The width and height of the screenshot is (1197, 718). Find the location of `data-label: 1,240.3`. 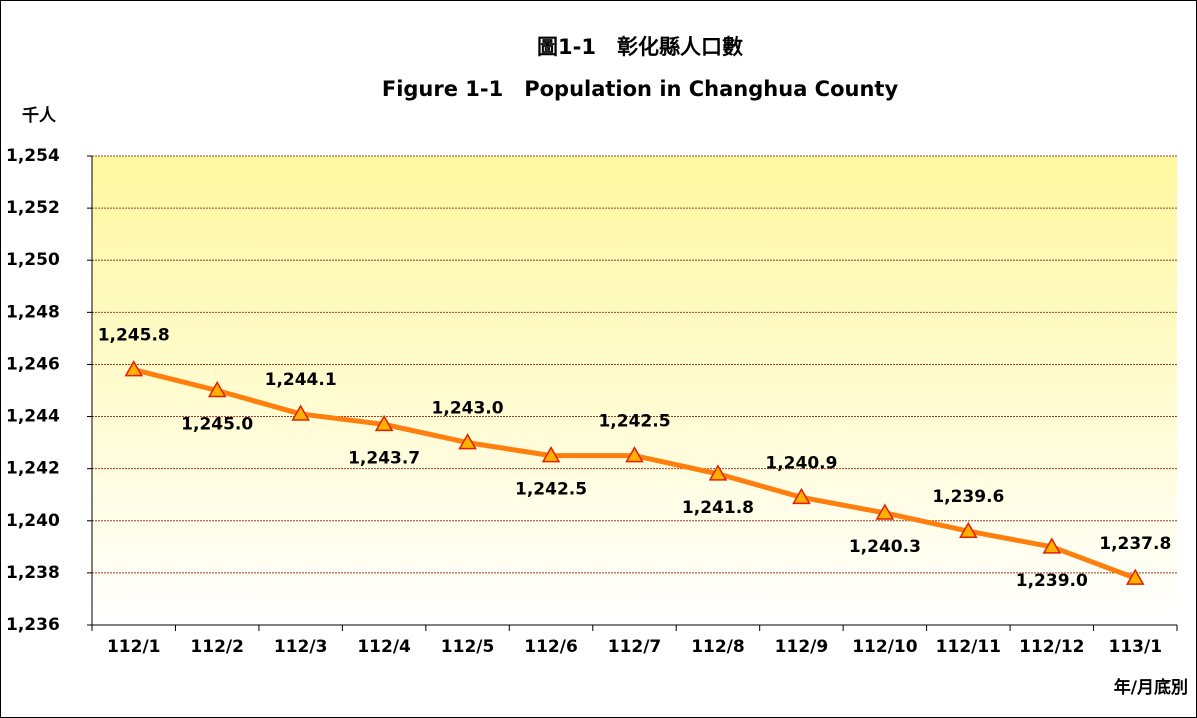

data-label: 1,240.3 is located at coordinates (885, 547).